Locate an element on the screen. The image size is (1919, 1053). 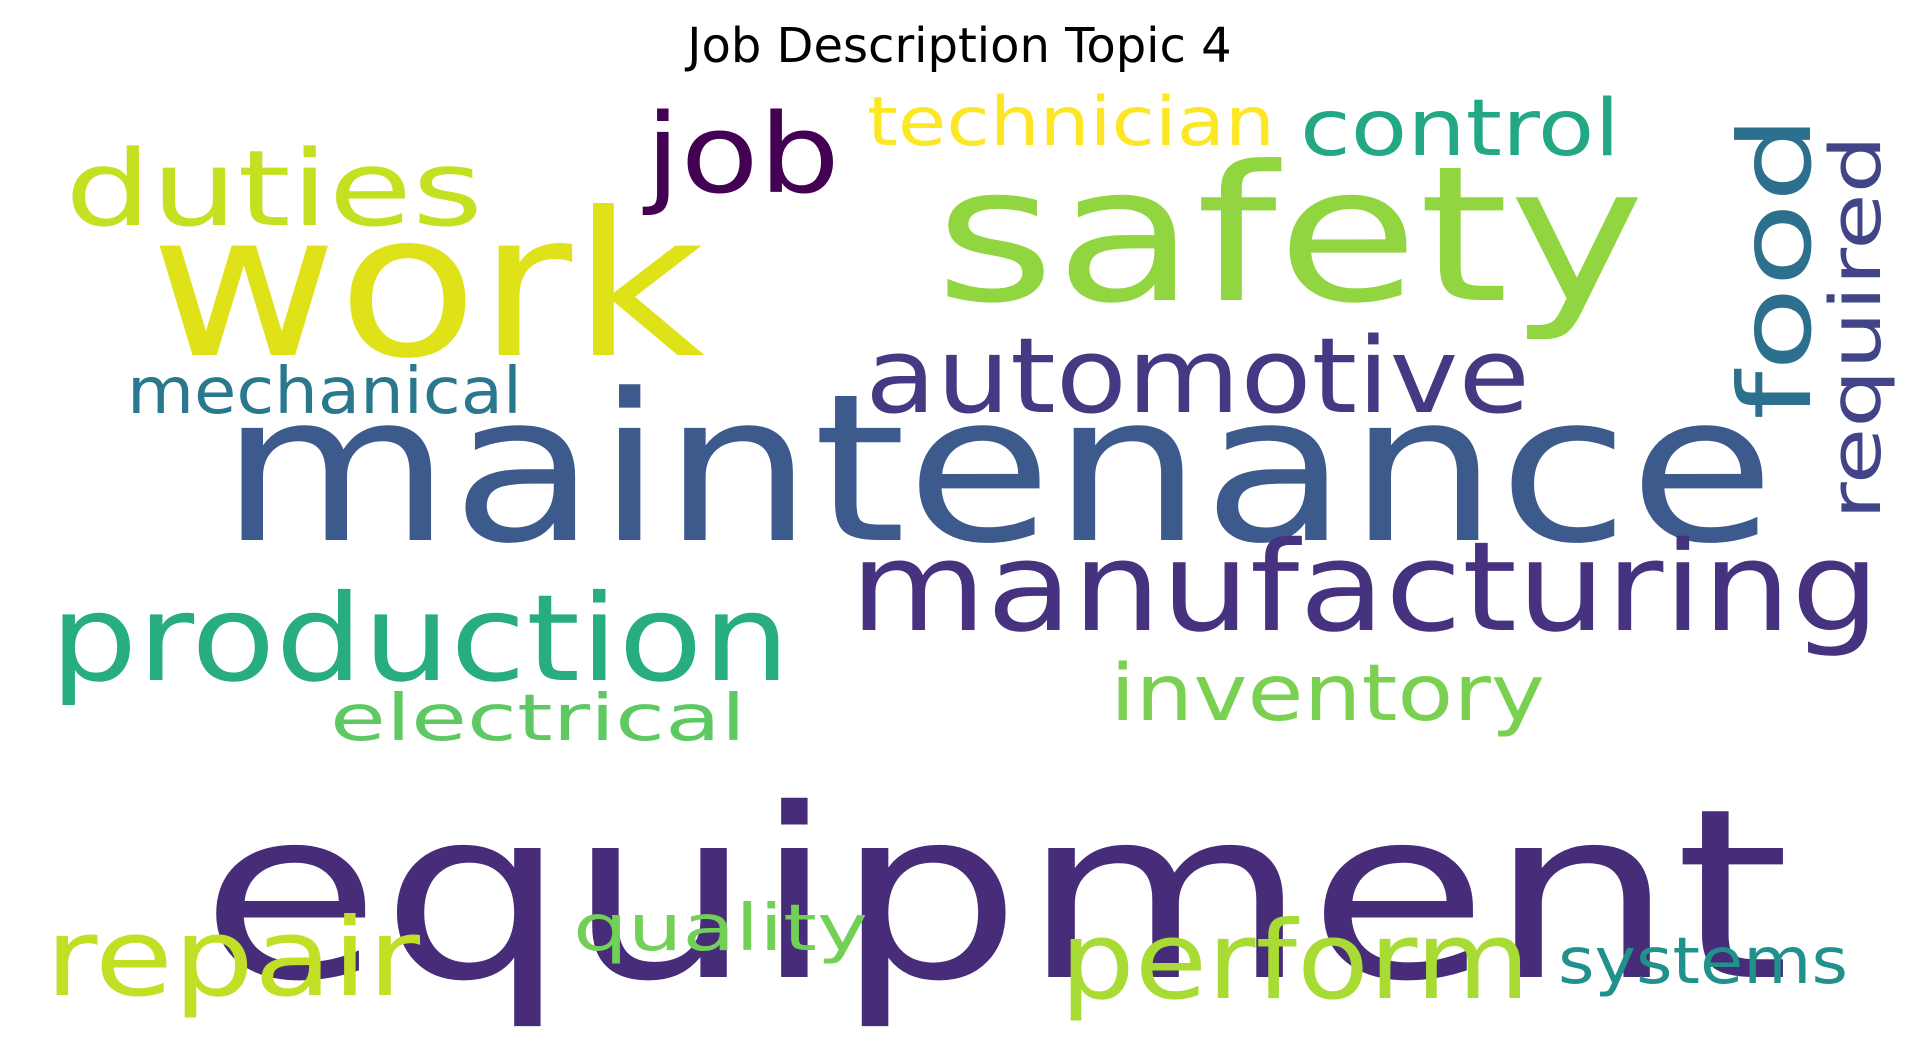
word-work: work is located at coordinates (427, 286).